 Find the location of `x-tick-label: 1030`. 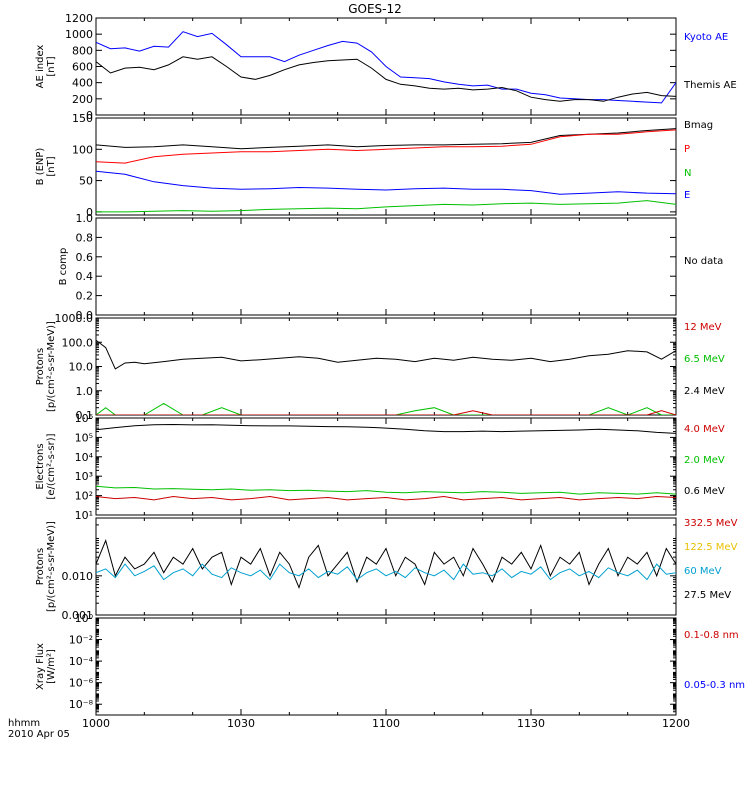

x-tick-label: 1030 is located at coordinates (241, 723).